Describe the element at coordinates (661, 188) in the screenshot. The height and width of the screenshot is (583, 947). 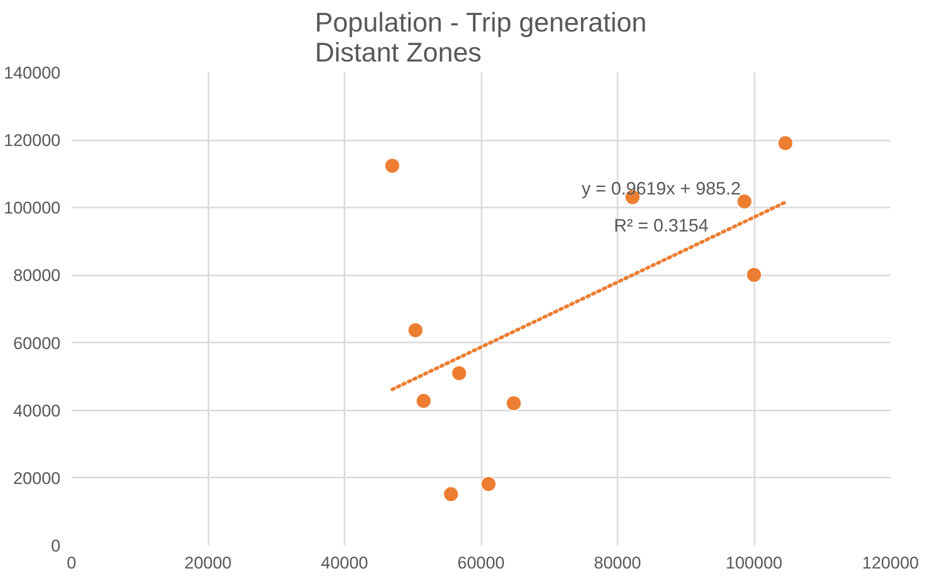
I see `annotation: y = 0.9619x + 985.2` at that location.